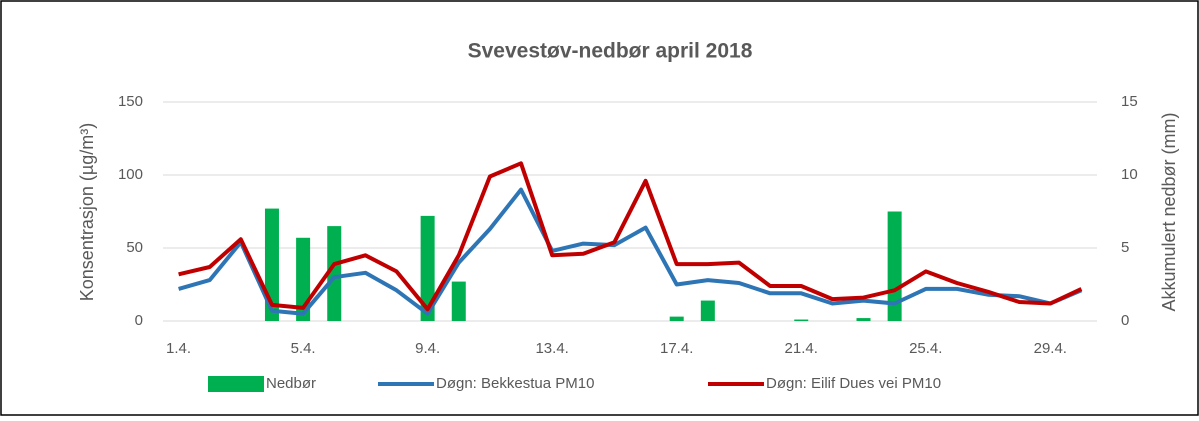 The image size is (1199, 421). Describe the element at coordinates (1125, 320) in the screenshot. I see `y2-tick-label: 0` at that location.